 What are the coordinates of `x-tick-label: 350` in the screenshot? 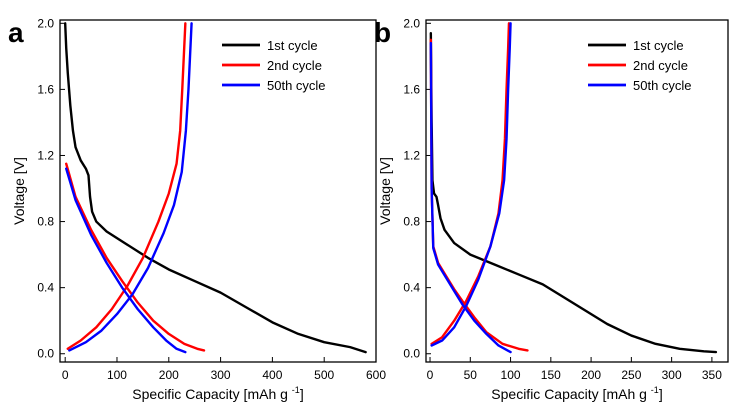 It's located at (712, 375).